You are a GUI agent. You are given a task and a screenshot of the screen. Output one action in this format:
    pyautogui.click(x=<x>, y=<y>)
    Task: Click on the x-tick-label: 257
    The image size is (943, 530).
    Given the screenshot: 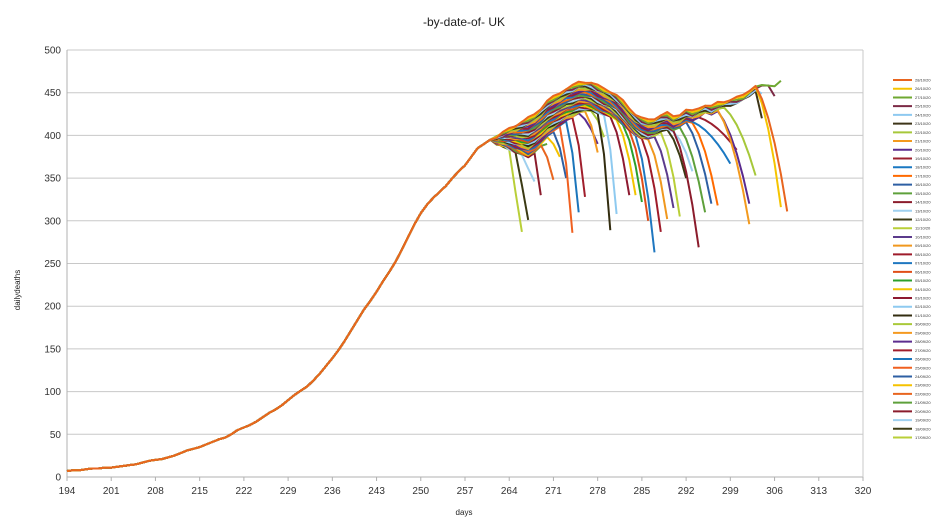 What is the action you would take?
    pyautogui.click(x=465, y=491)
    